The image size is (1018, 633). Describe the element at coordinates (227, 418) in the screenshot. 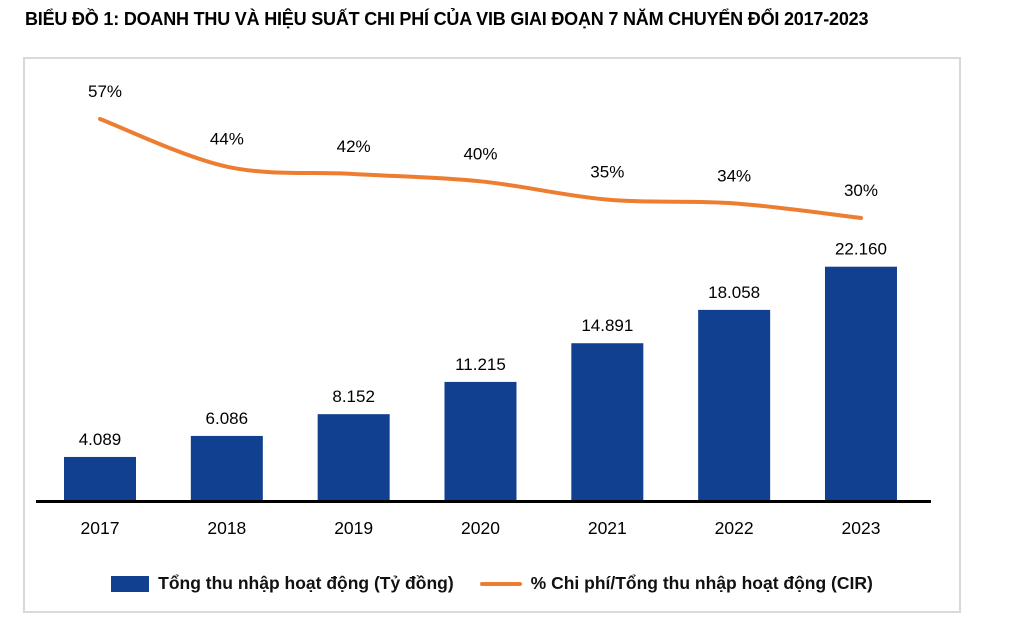

I see `bar-value-label-2018: 6.086` at that location.